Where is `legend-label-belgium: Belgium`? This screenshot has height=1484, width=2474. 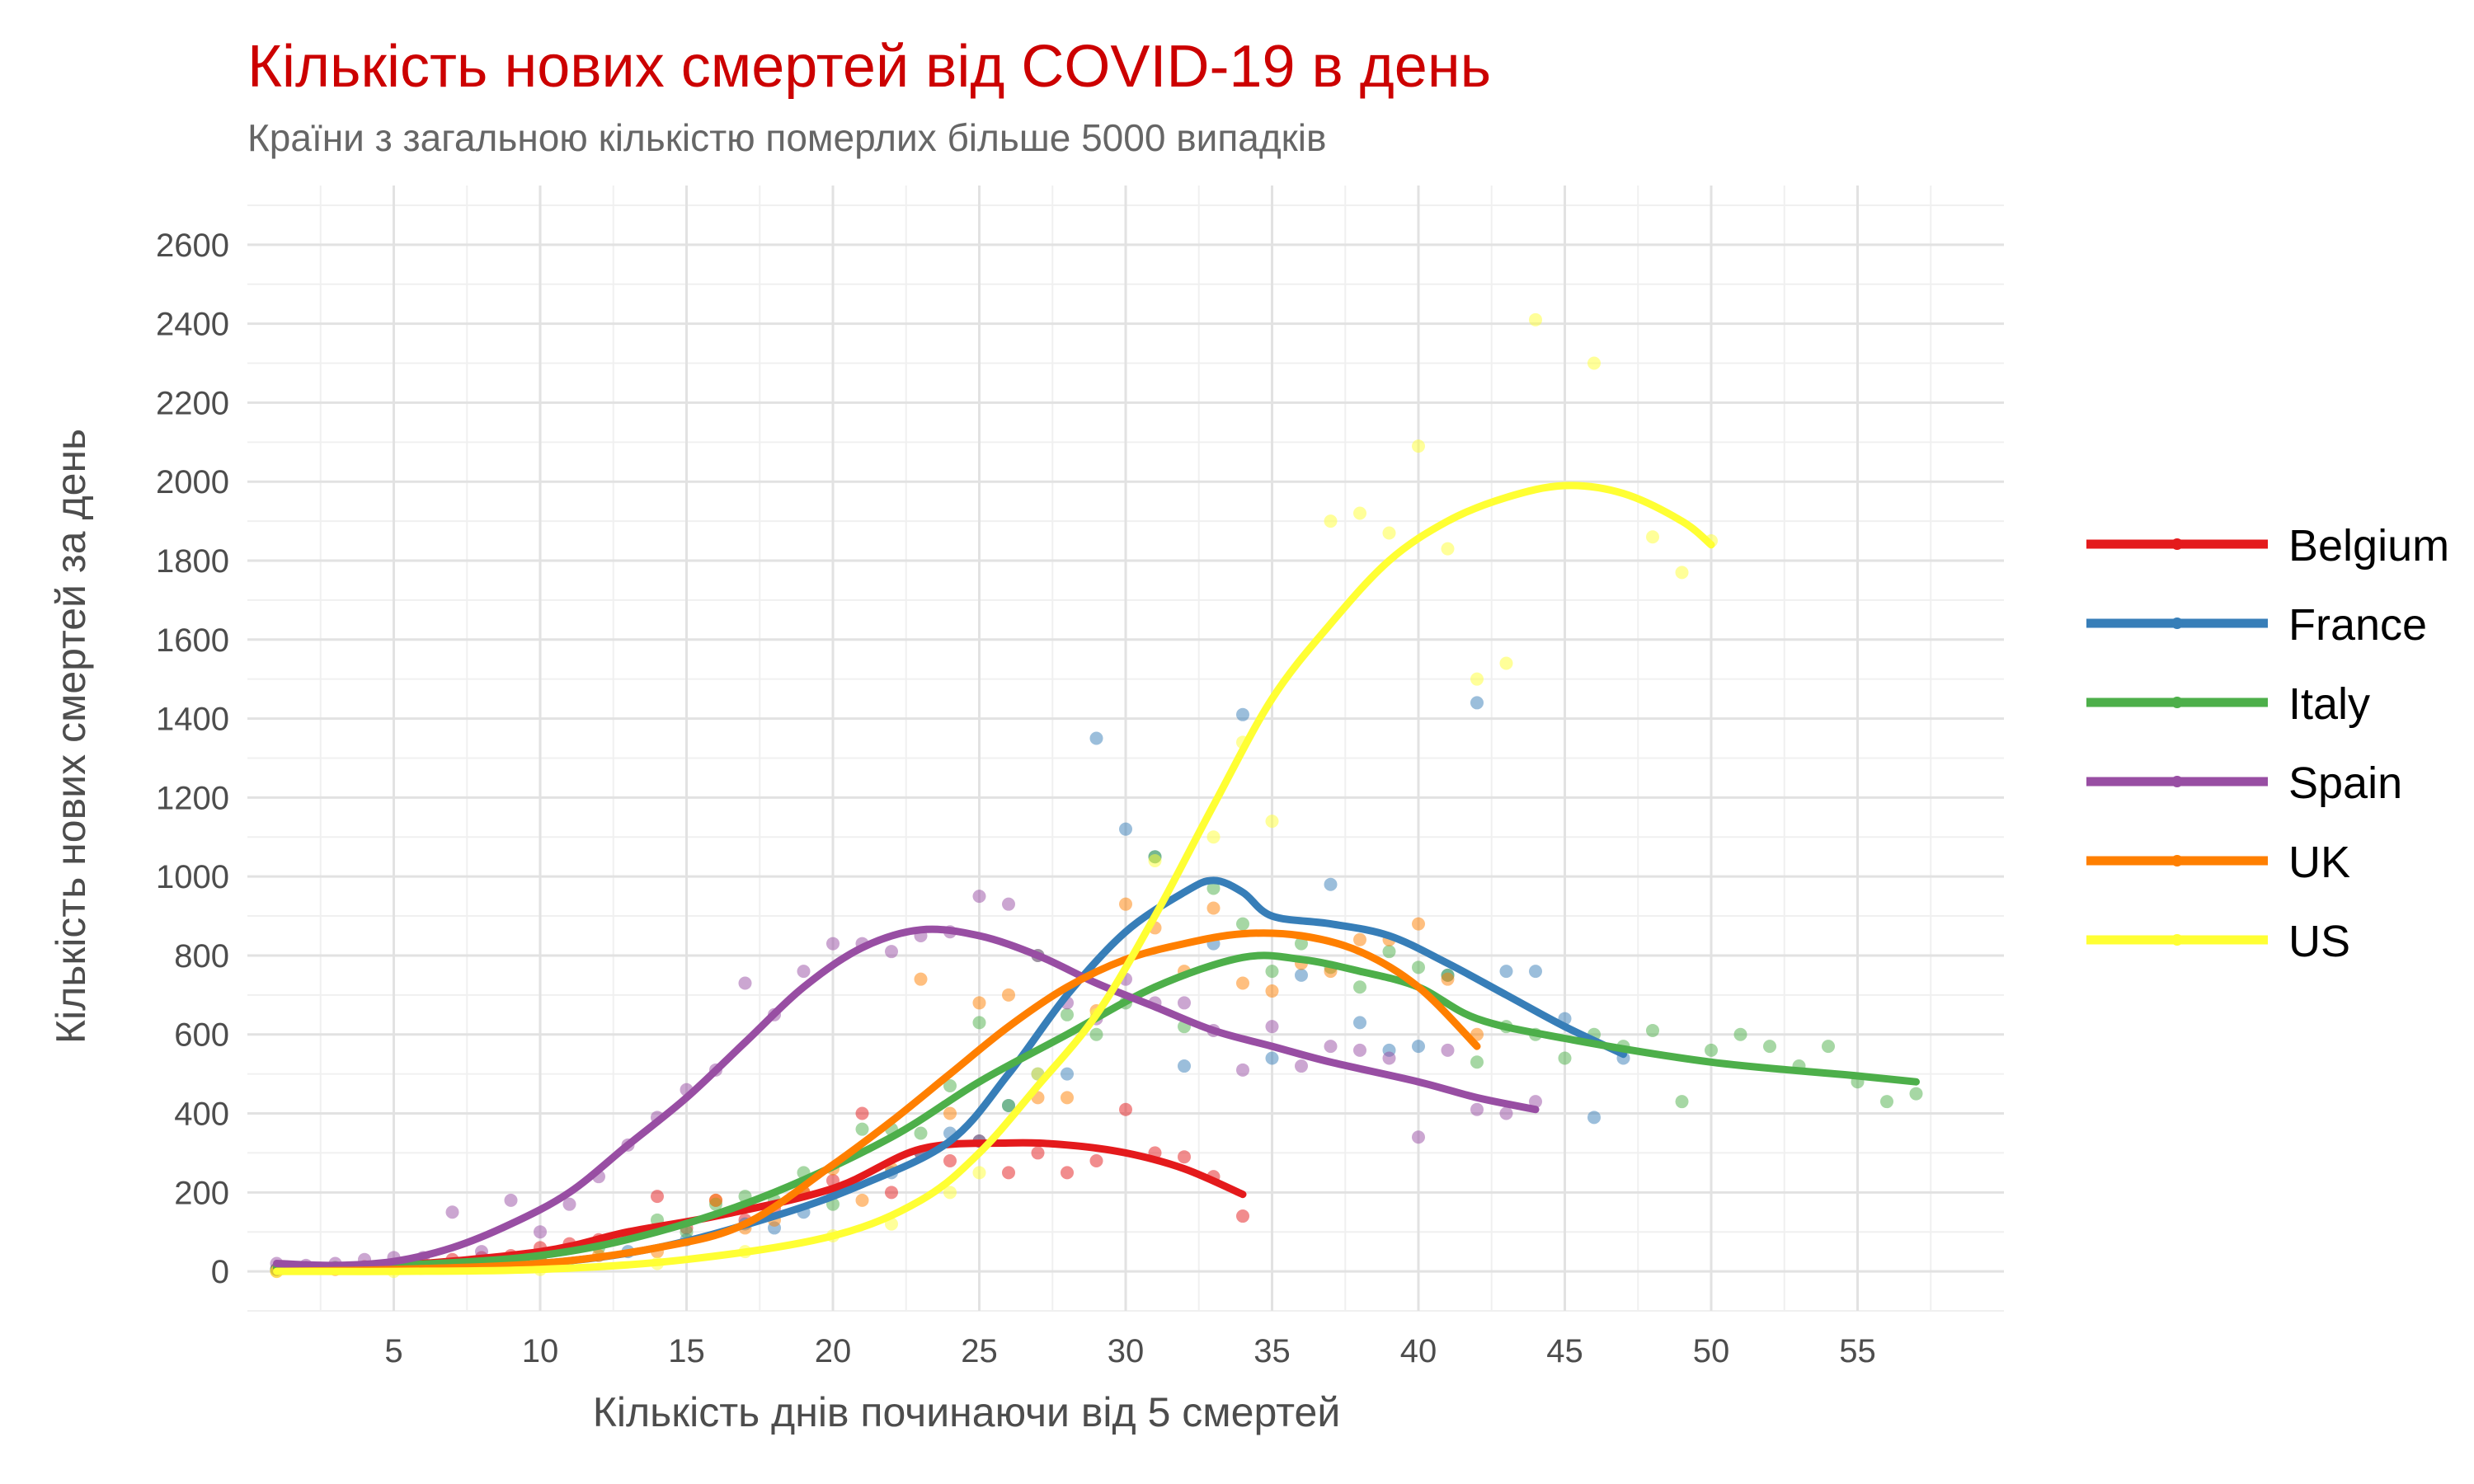 legend-label-belgium: Belgium is located at coordinates (2368, 546).